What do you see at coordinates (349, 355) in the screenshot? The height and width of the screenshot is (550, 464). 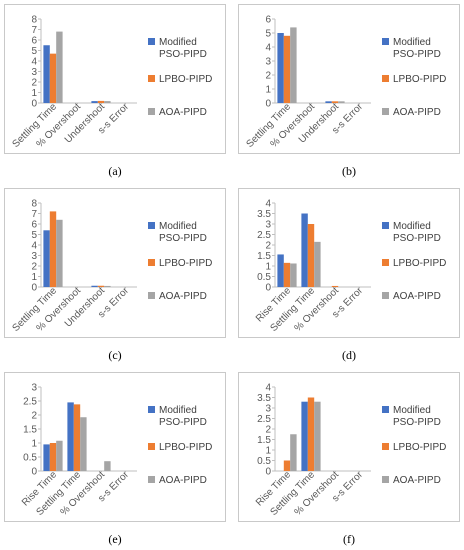 I see `panel-caption-d: (d)` at bounding box center [349, 355].